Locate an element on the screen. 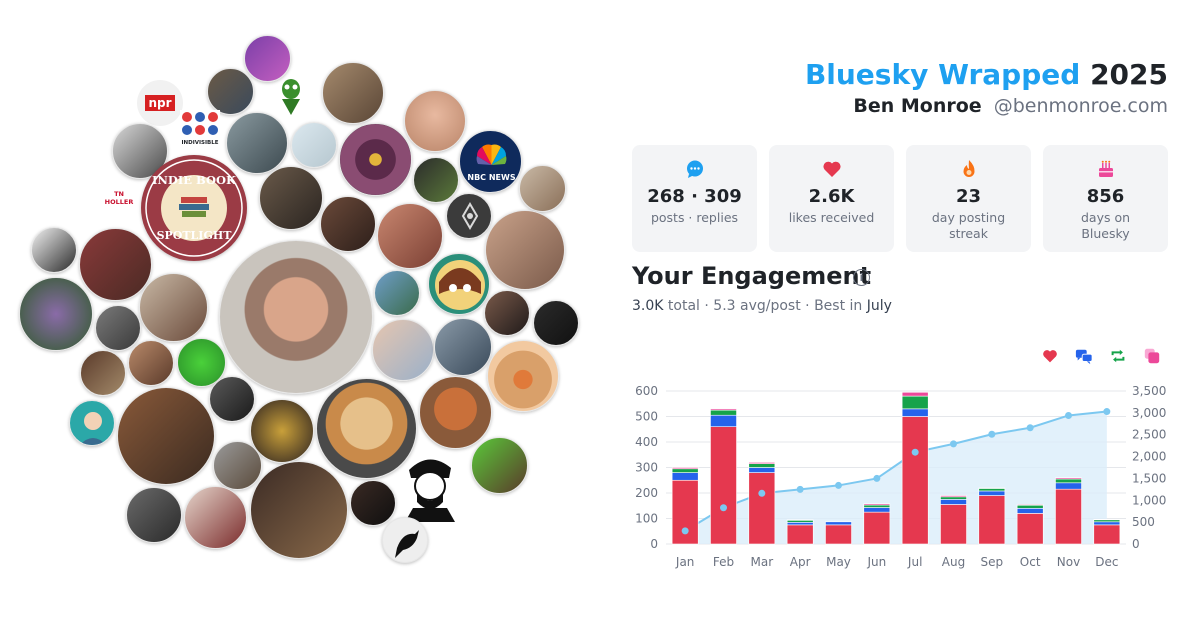 The image size is (1200, 630). flame-icon is located at coordinates (969, 169).